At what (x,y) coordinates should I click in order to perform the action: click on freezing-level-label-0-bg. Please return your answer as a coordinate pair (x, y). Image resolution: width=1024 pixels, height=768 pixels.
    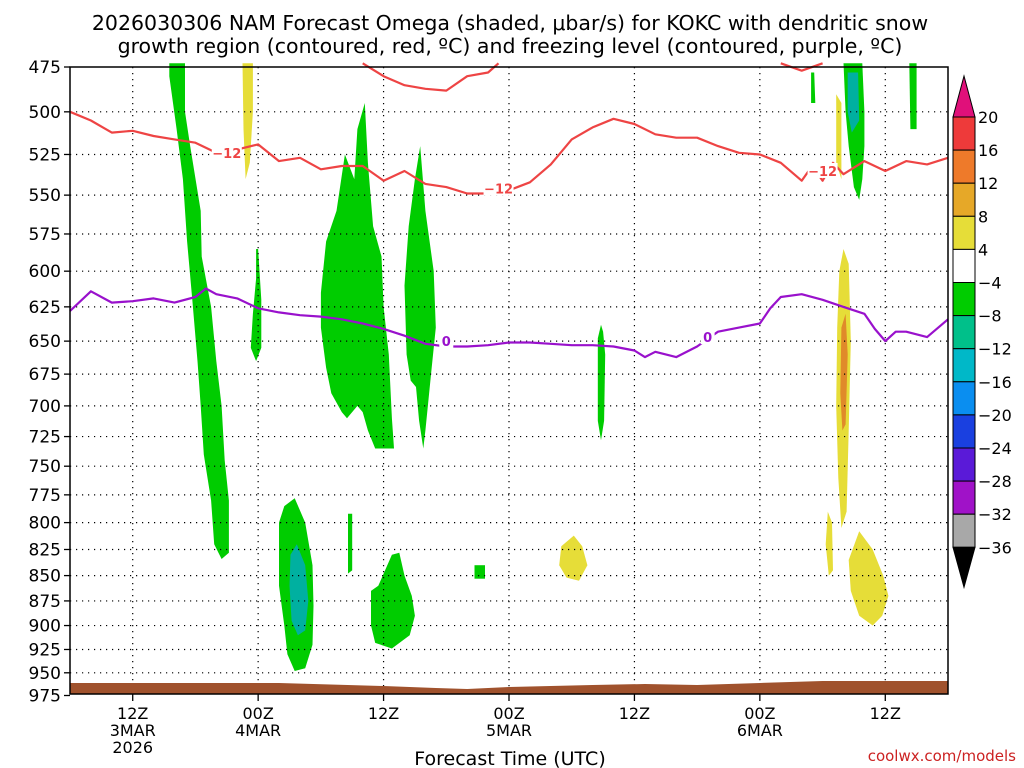
    Looking at the image, I should click on (446, 341).